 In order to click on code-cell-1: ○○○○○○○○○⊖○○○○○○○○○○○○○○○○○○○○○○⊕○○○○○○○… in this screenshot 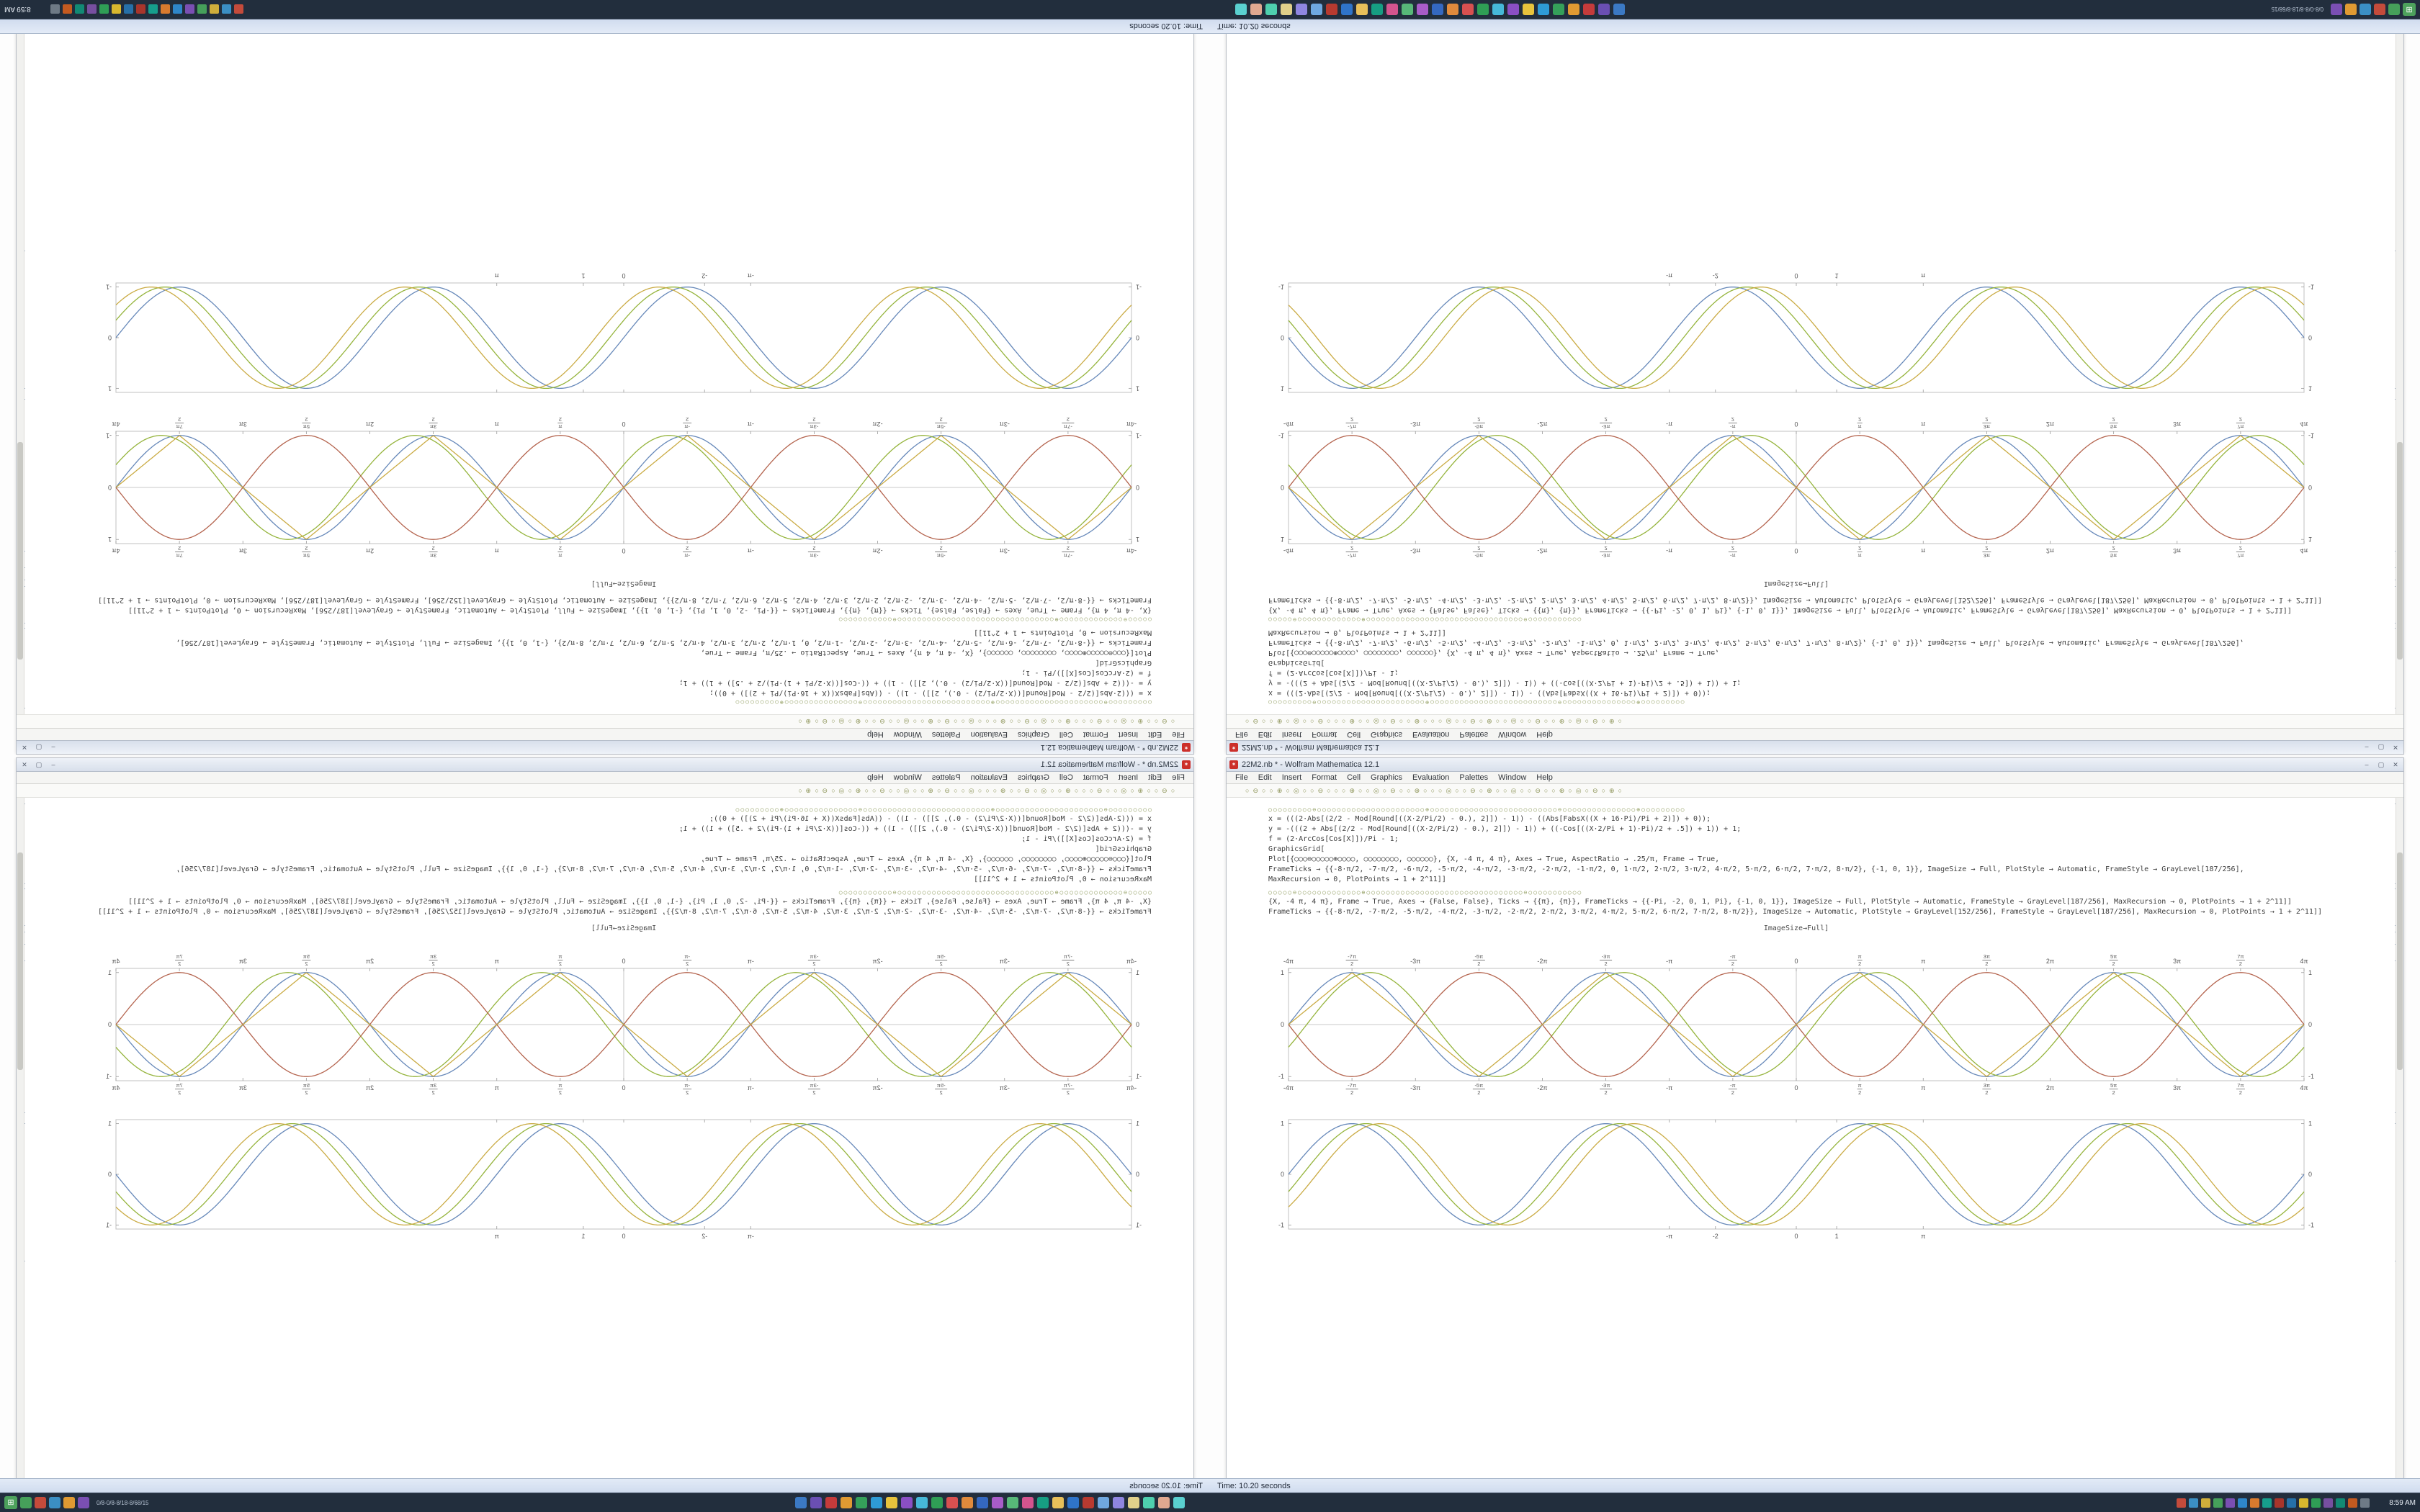, I will do `click(1796, 845)`.